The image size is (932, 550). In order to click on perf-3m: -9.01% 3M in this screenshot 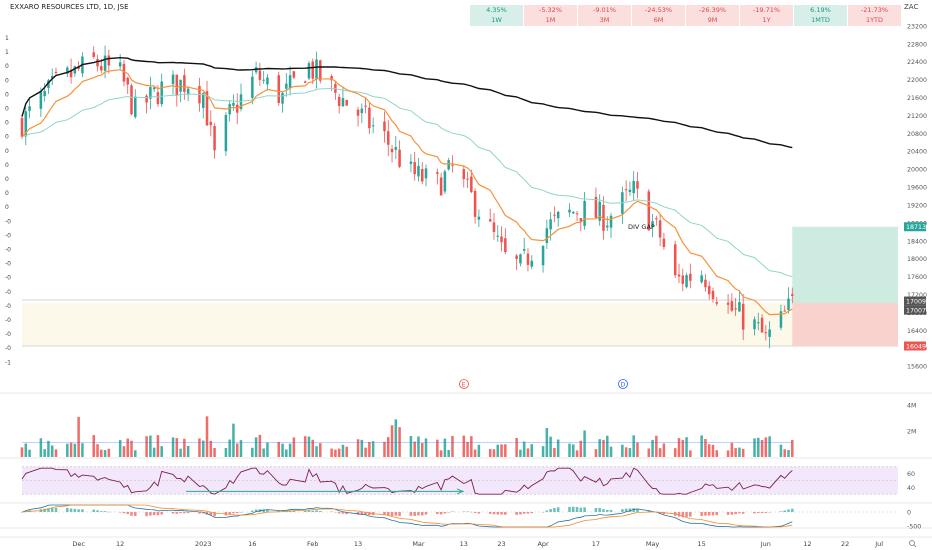, I will do `click(604, 15)`.